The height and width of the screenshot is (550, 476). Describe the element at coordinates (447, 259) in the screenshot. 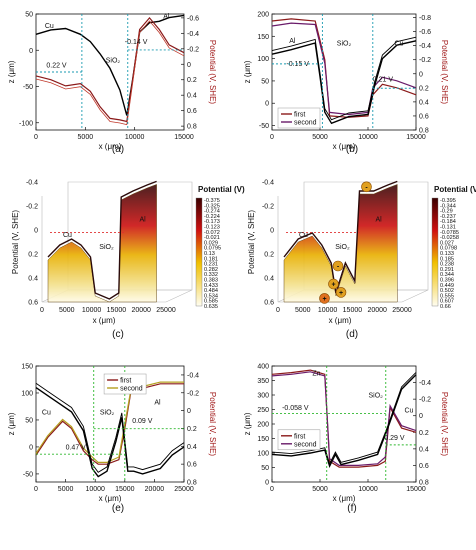

I see `panel-d-colorbar-label: 0.185` at that location.